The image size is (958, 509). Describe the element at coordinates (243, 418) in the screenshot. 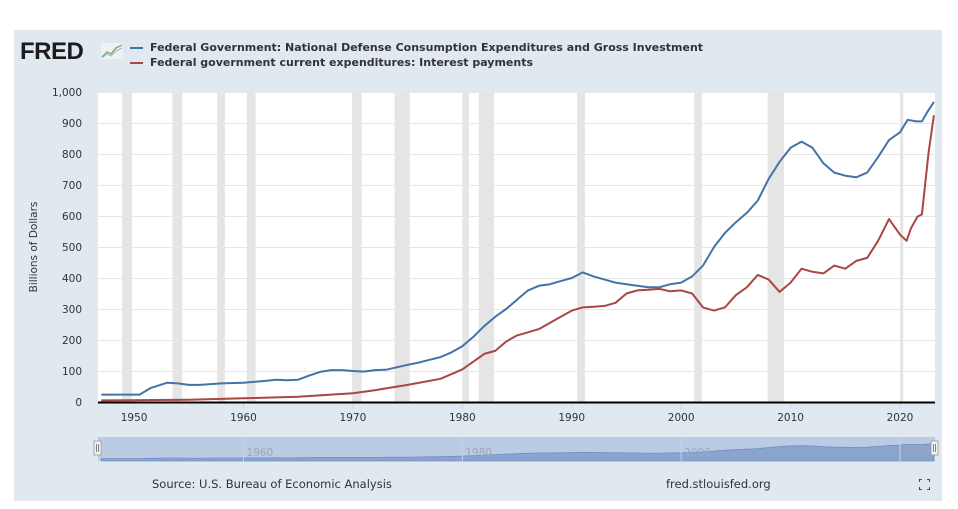

I see `x-tick-label: 1960` at that location.